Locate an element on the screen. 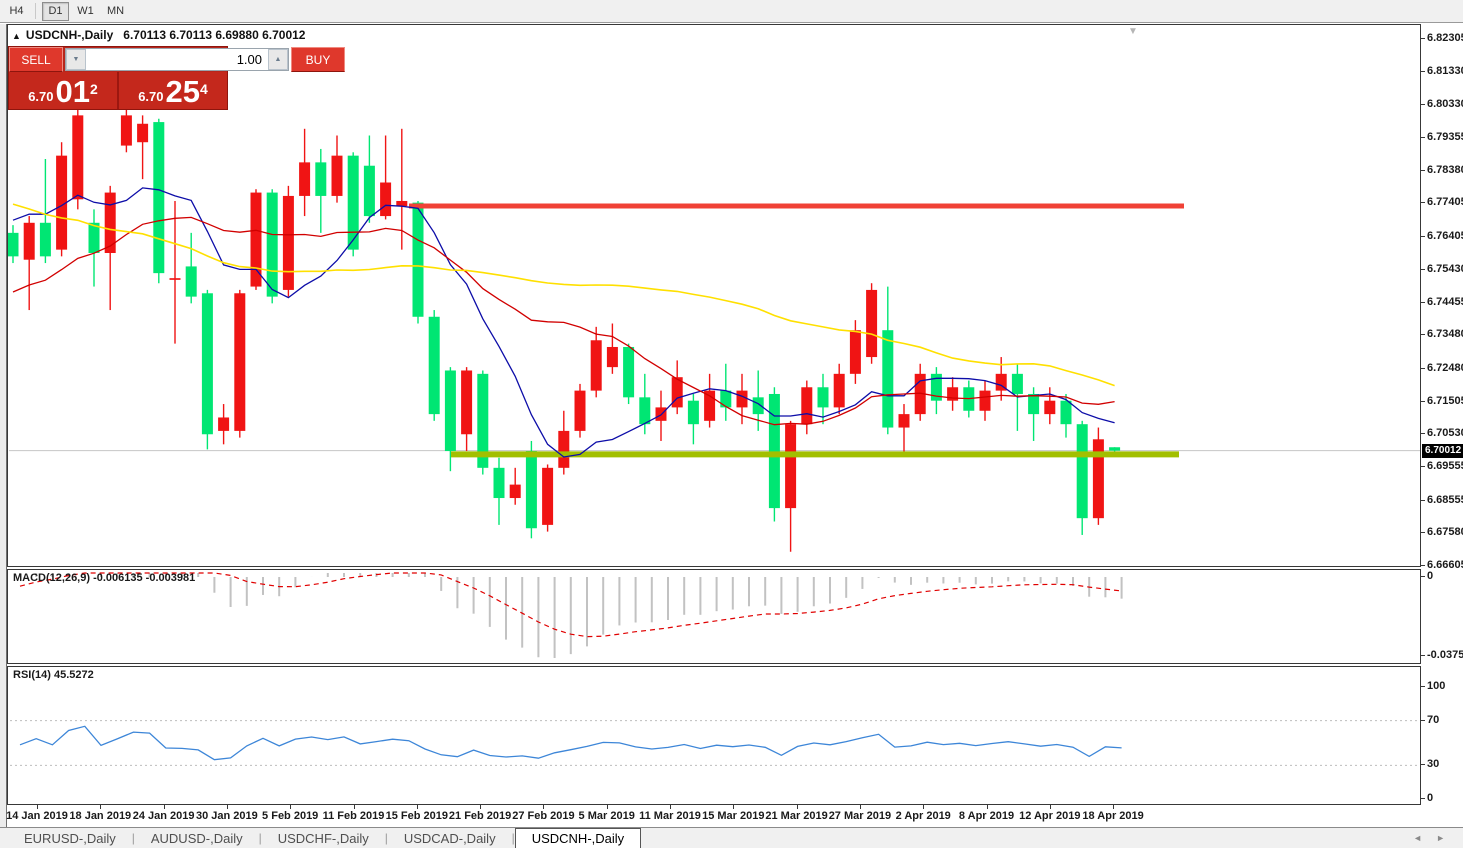  tf-button-mn: MN is located at coordinates (116, 11).